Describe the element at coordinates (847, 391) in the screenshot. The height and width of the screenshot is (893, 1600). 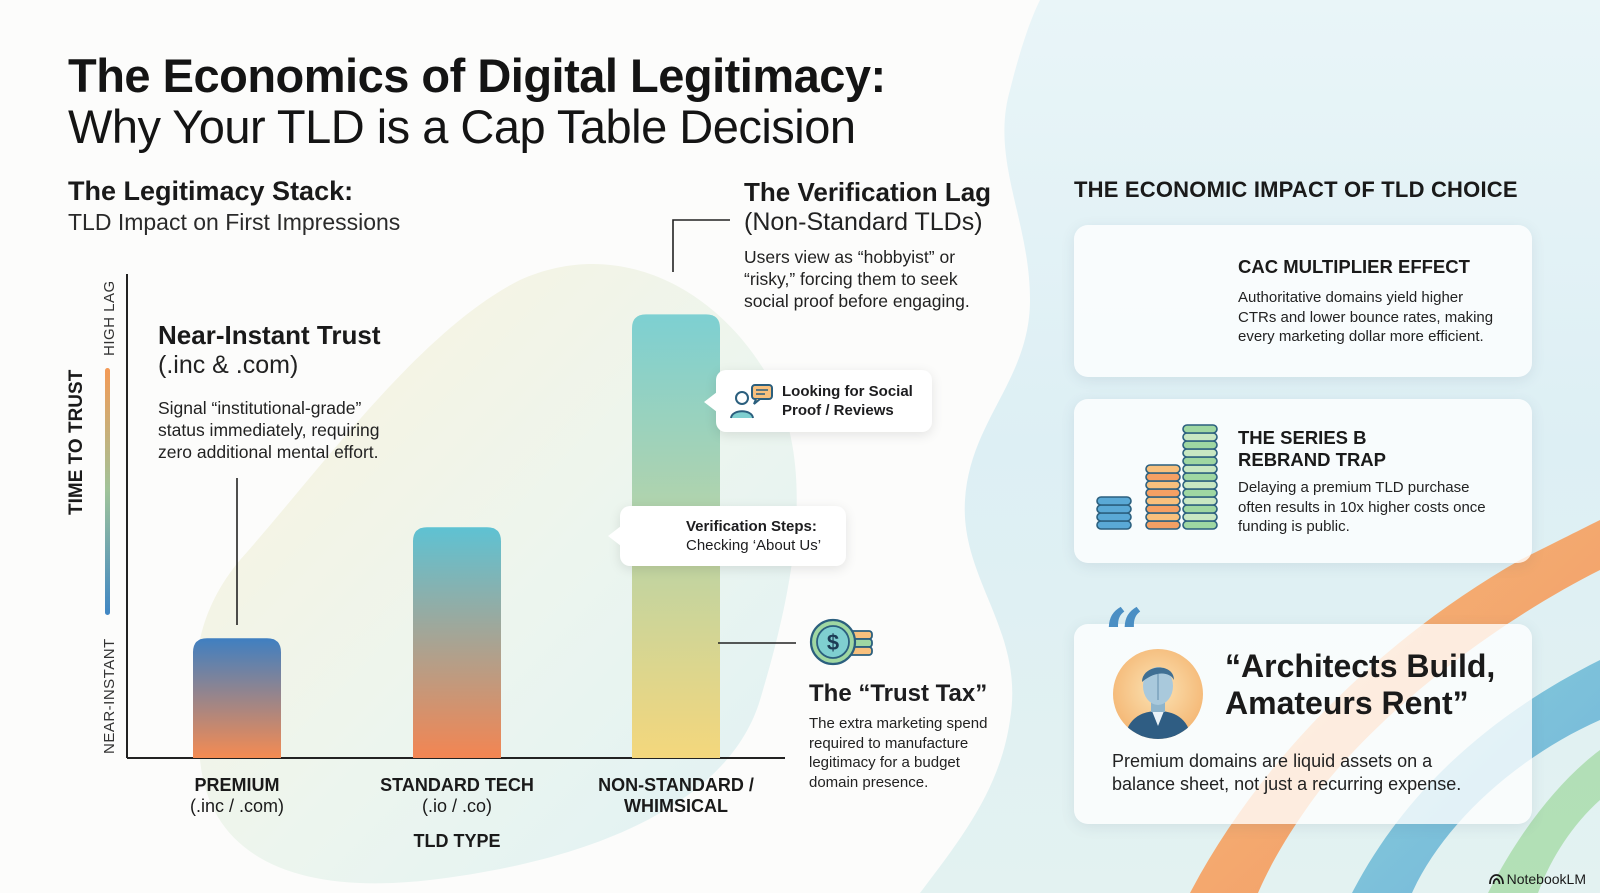
I see `social-bubble-line1: Looking for Social` at that location.